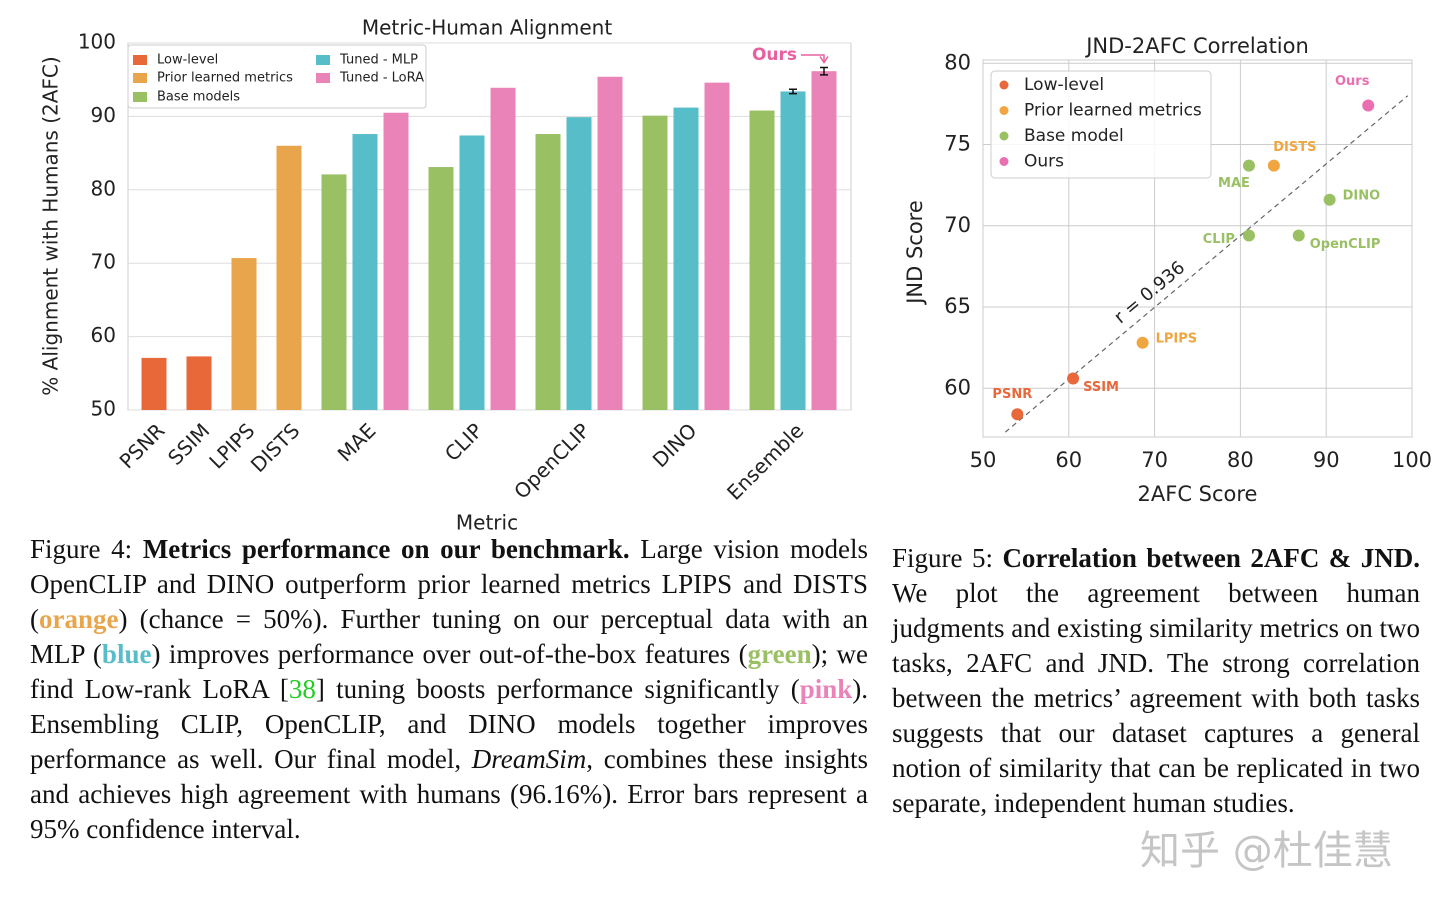 Image resolution: width=1440 pixels, height=899 pixels. Describe the element at coordinates (957, 144) in the screenshot. I see `y-tick-label: 75` at that location.